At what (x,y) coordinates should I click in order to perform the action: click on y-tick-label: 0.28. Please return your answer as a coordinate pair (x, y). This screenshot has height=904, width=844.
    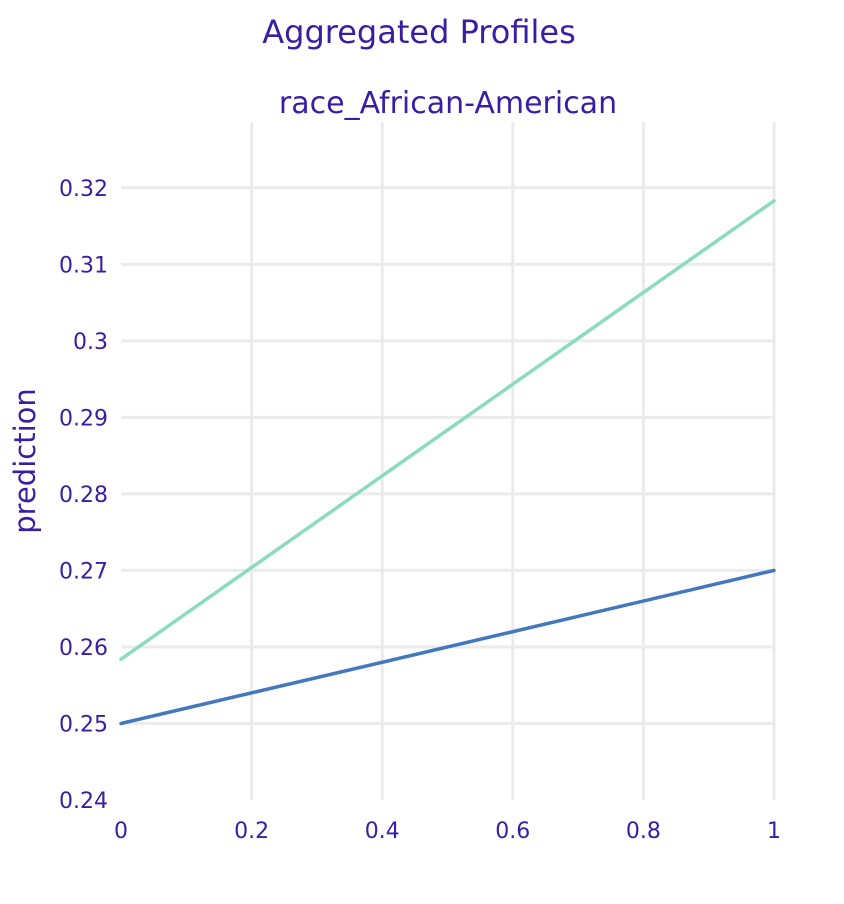
    Looking at the image, I should click on (83, 495).